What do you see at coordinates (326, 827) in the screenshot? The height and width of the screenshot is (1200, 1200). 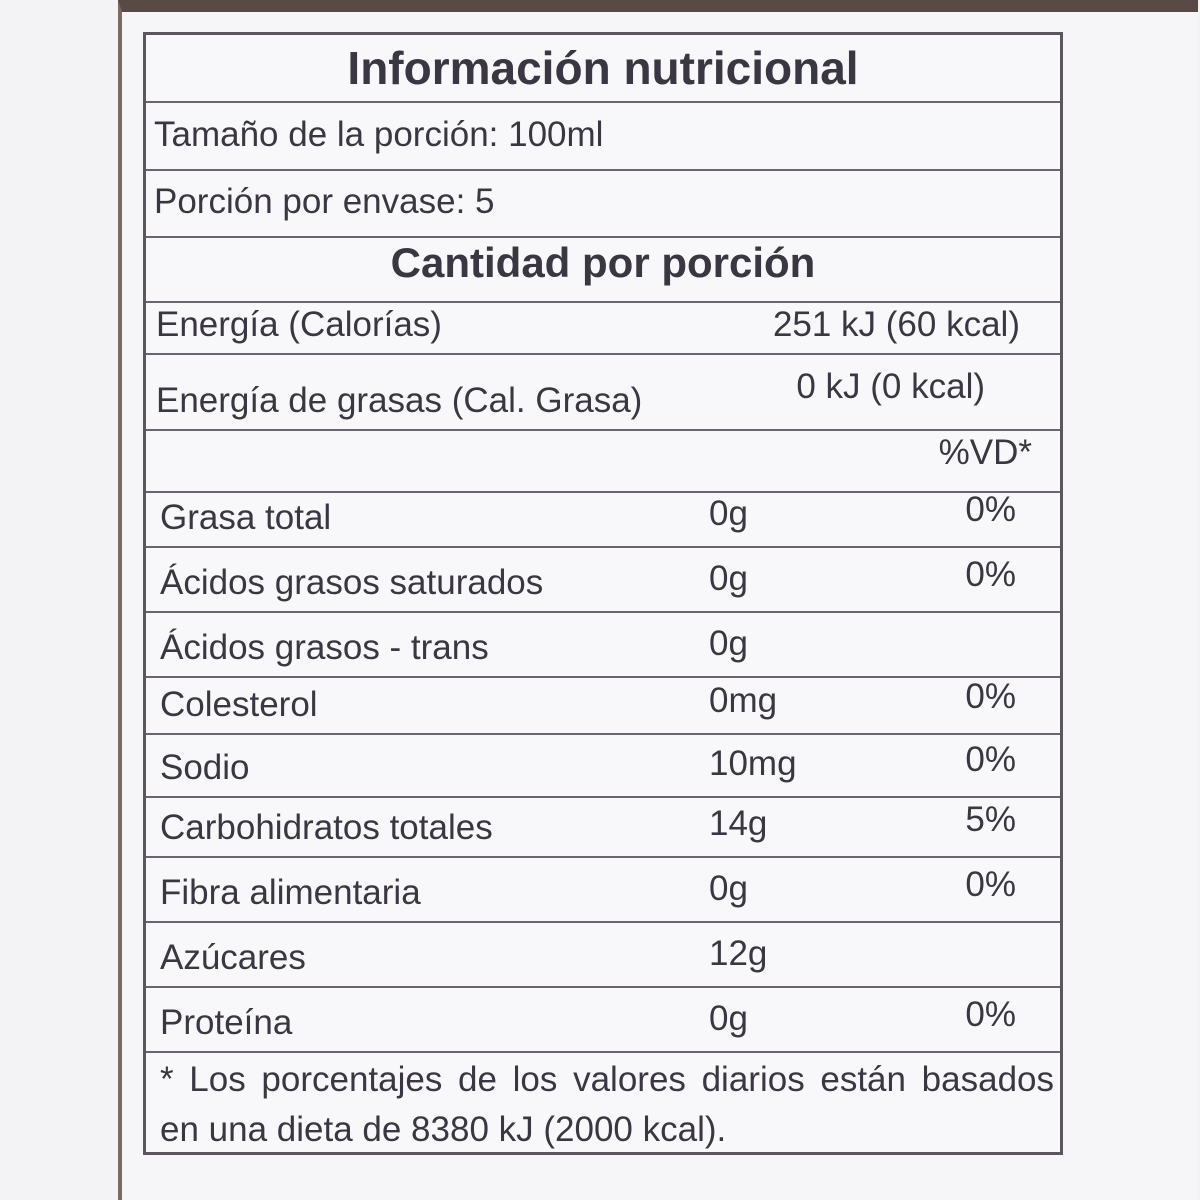 I see `nutrient-name: Carbohidratos totales` at bounding box center [326, 827].